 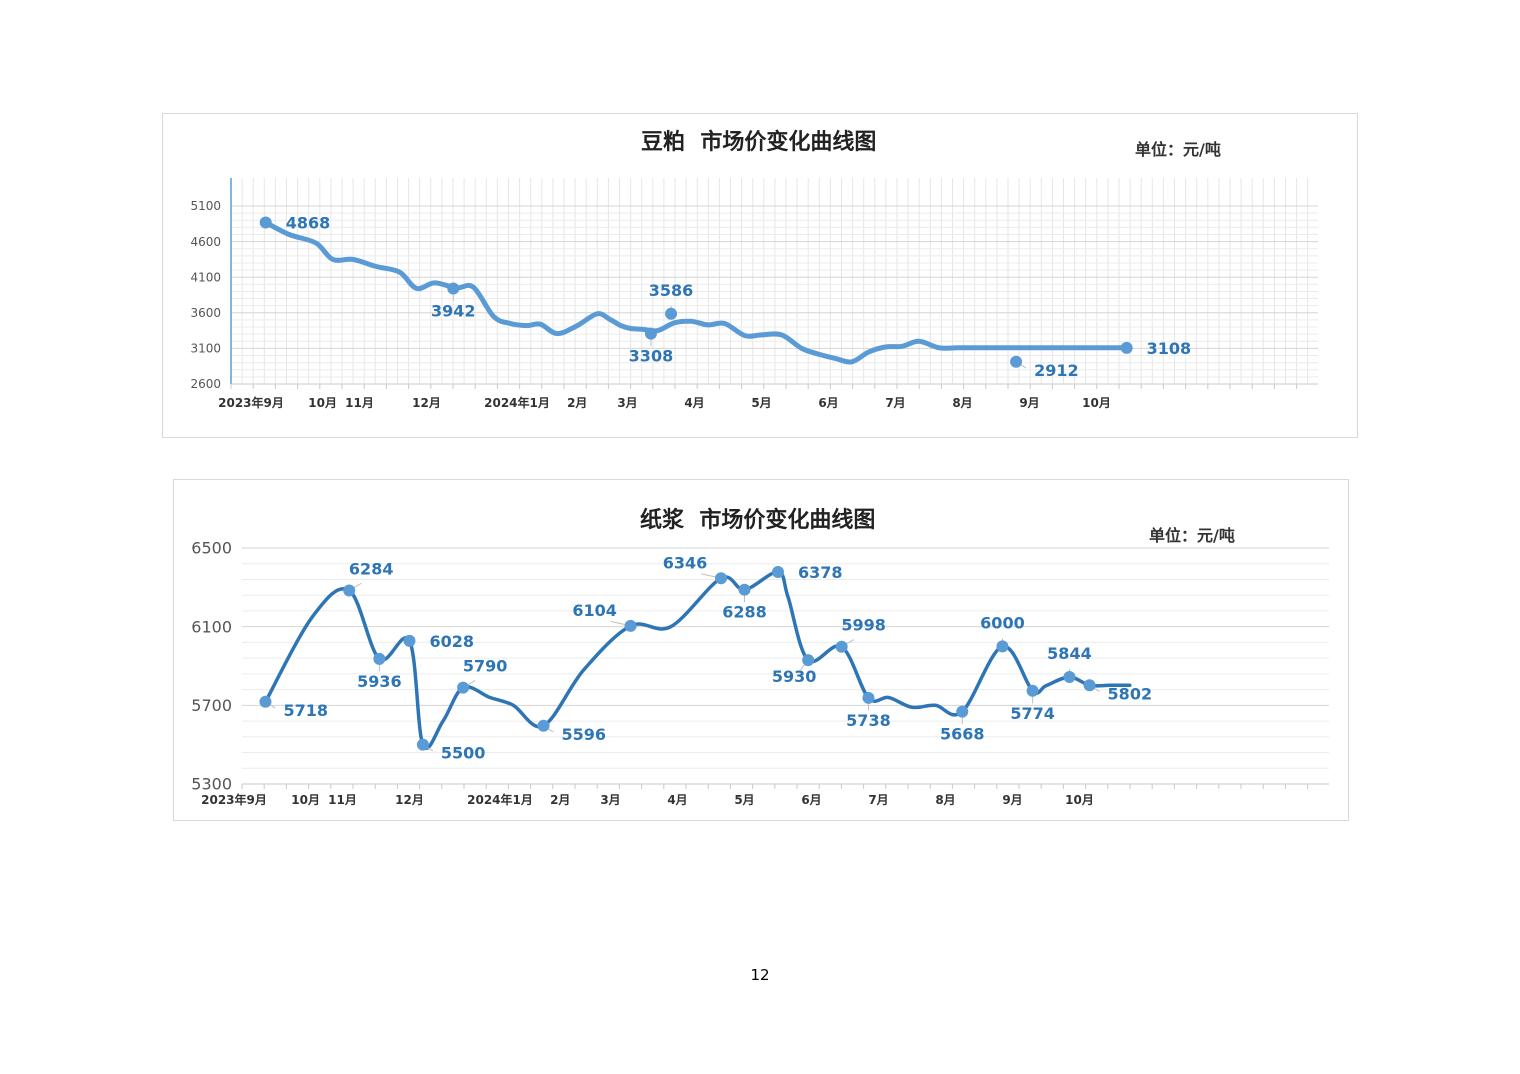 What do you see at coordinates (205, 384) in the screenshot?
I see `y-tick-label: 2600` at bounding box center [205, 384].